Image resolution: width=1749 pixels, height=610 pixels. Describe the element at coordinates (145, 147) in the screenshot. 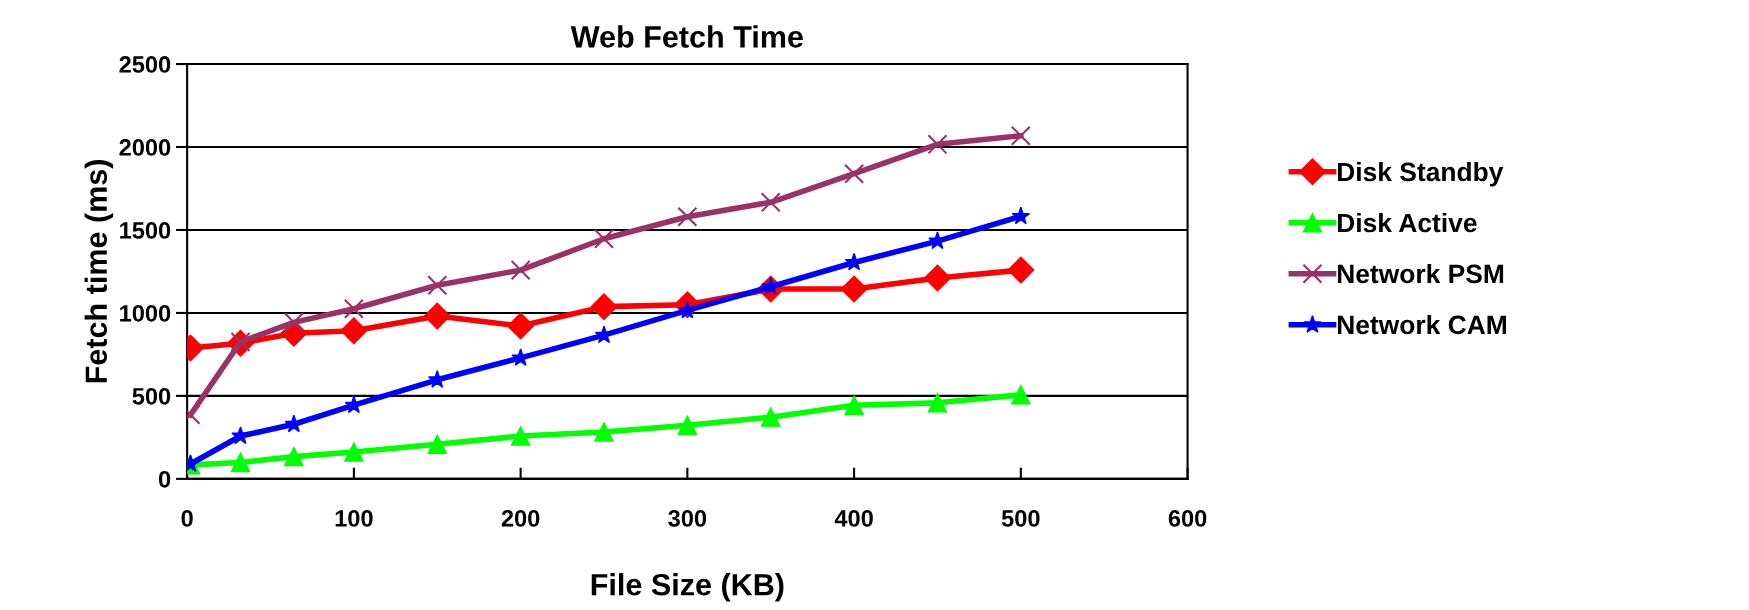

I see `y-tick-label: 2000` at that location.